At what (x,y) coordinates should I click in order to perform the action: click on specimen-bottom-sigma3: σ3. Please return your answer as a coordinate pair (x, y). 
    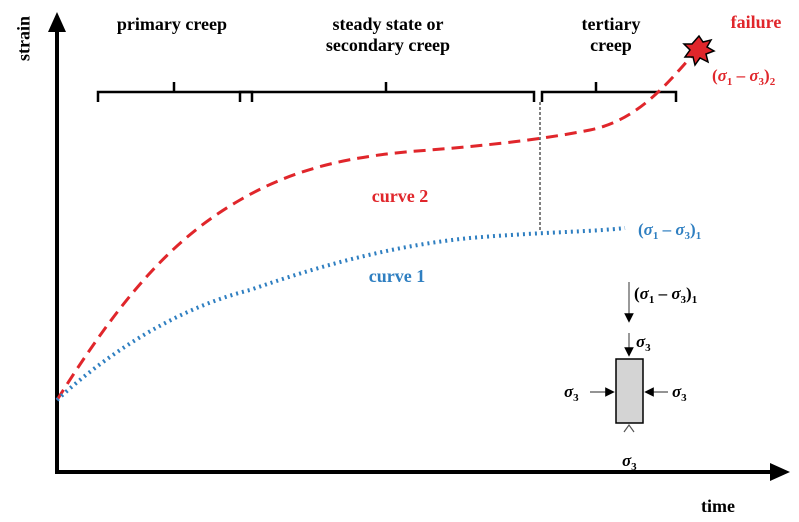
    Looking at the image, I should click on (629, 462).